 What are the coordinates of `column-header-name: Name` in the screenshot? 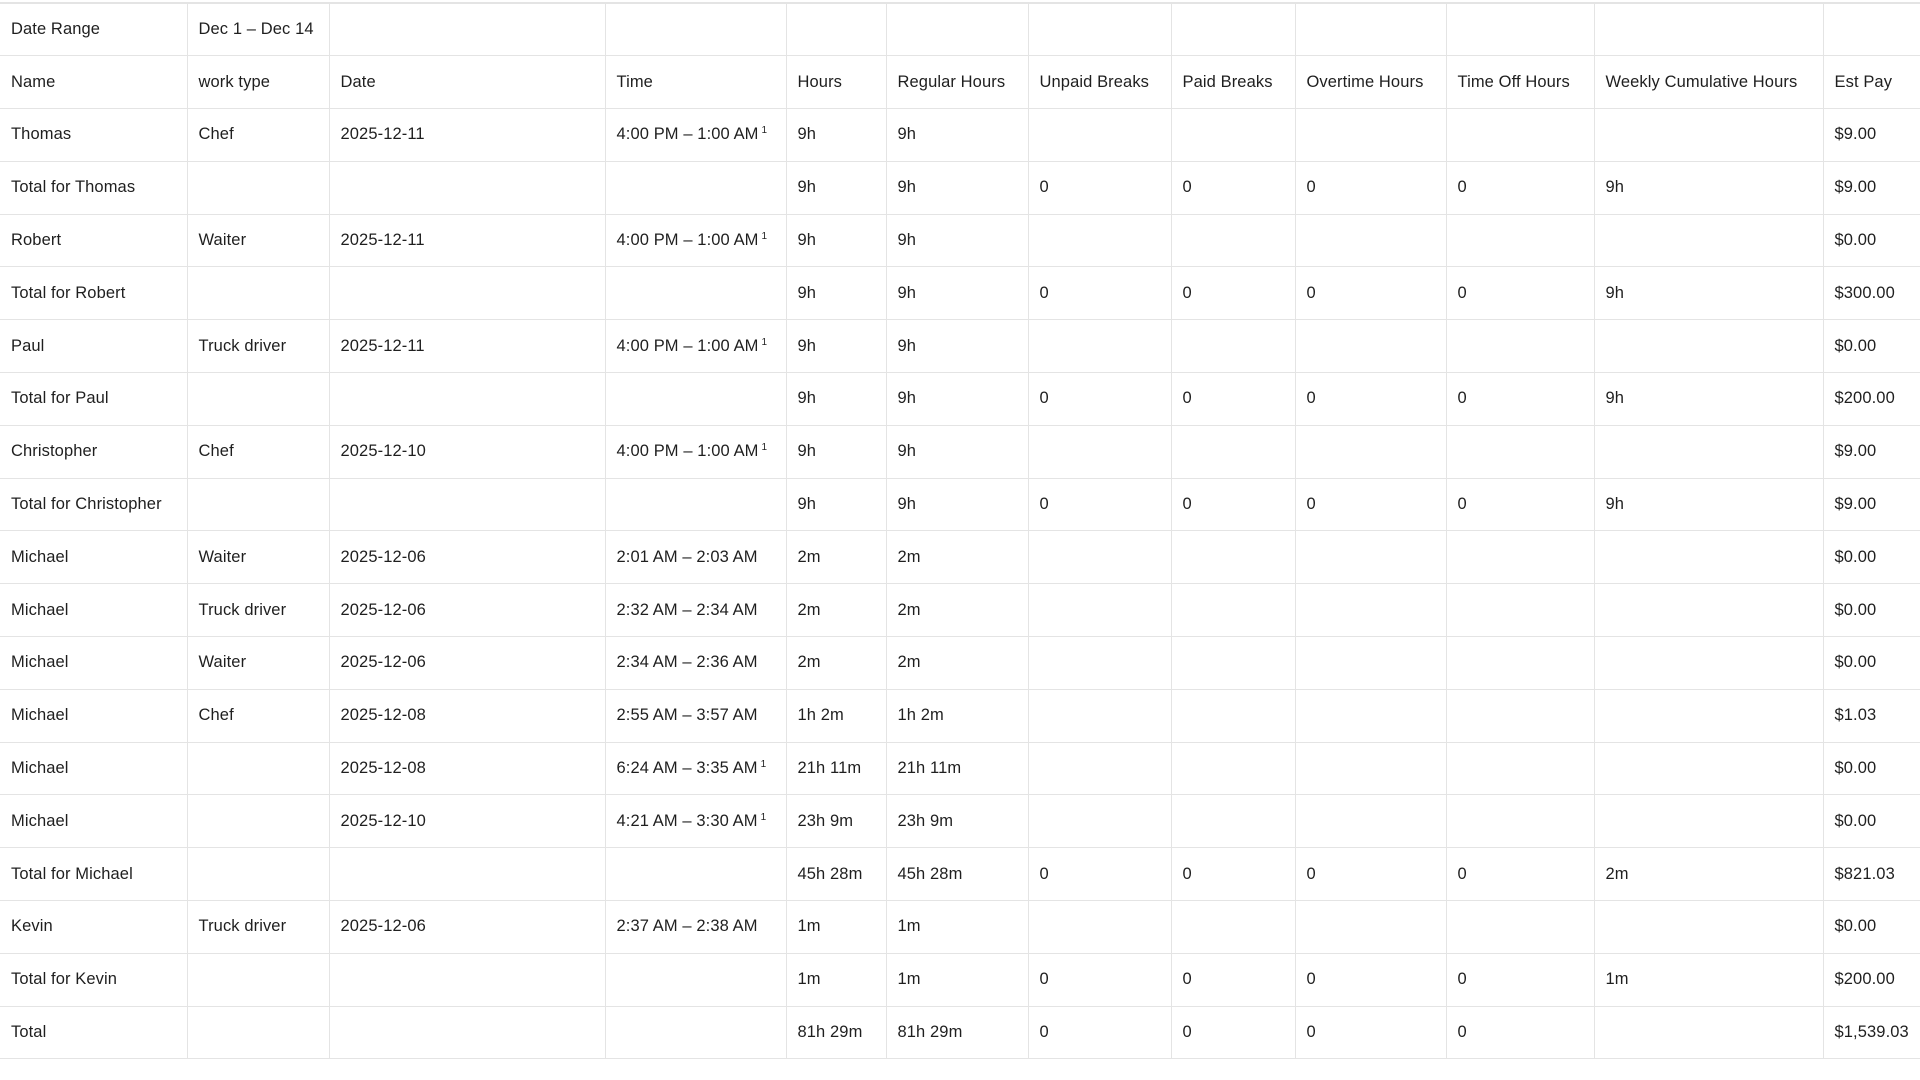 It's located at (94, 82).